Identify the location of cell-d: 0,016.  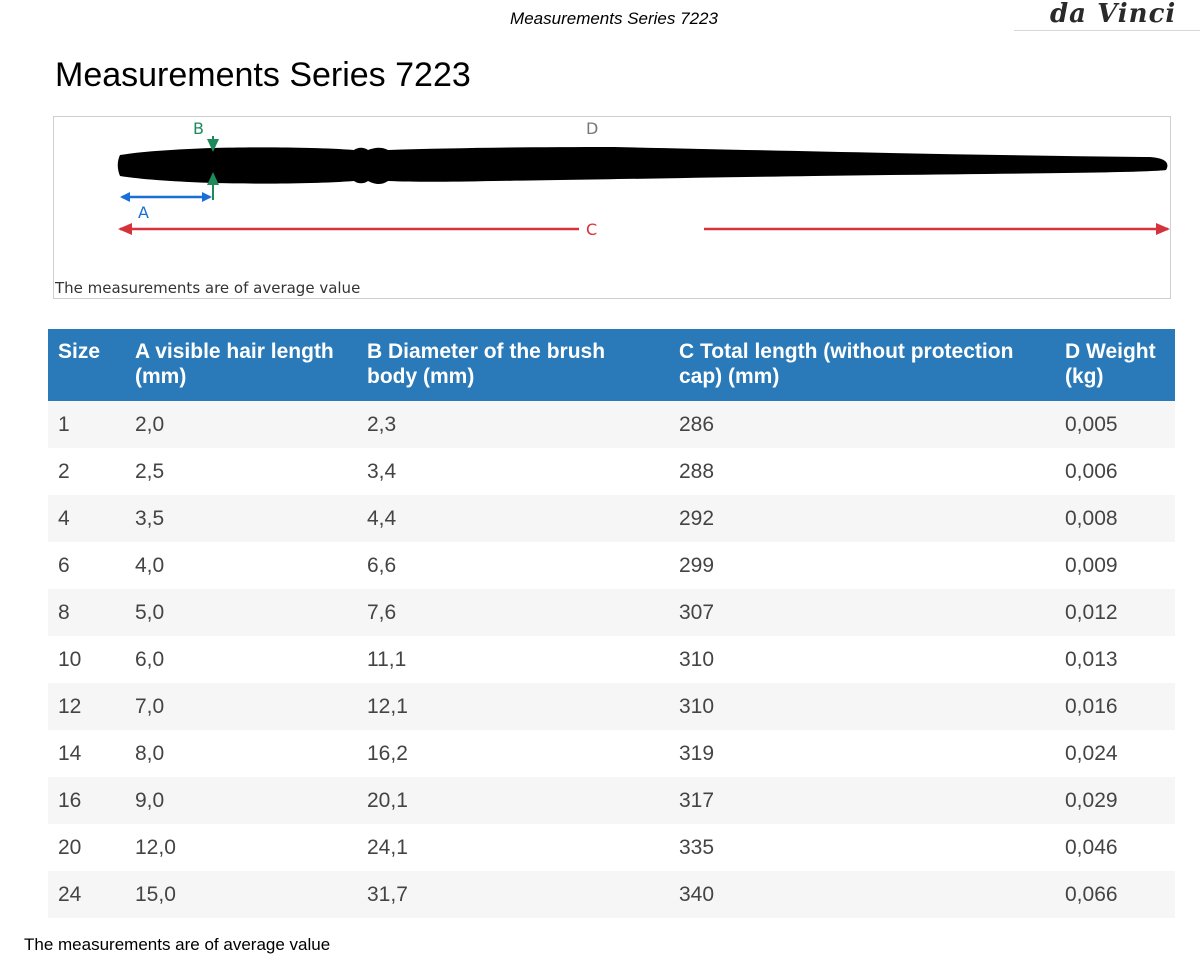
(1115, 706).